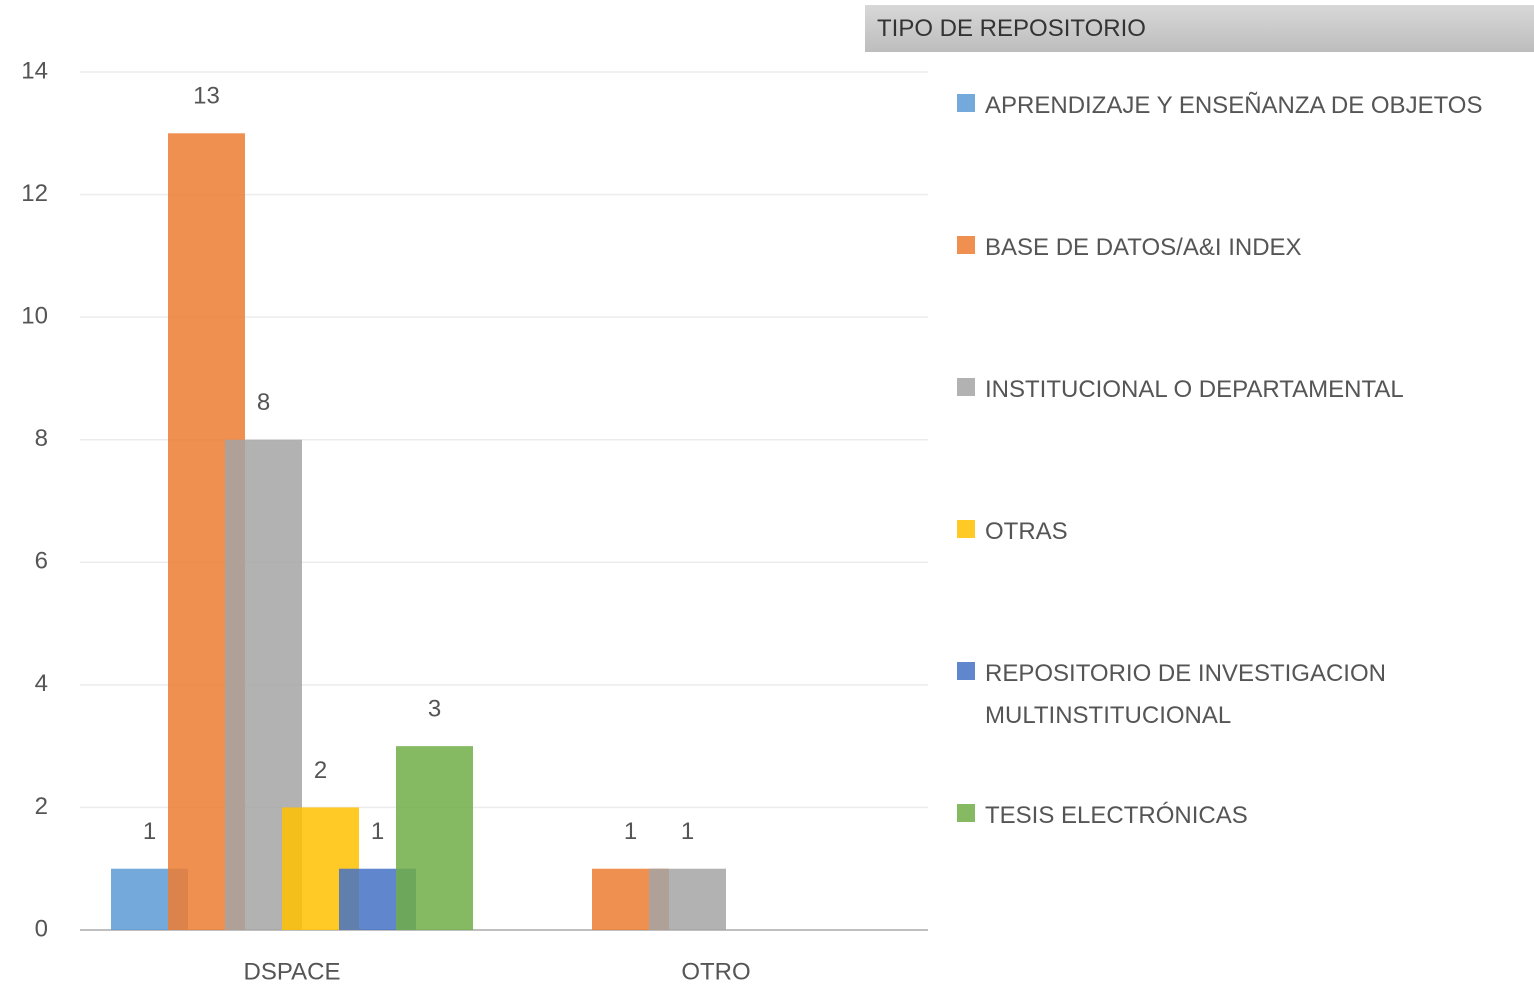 The width and height of the screenshot is (1534, 987). I want to click on legend-item: OTRAS, so click(1244, 532).